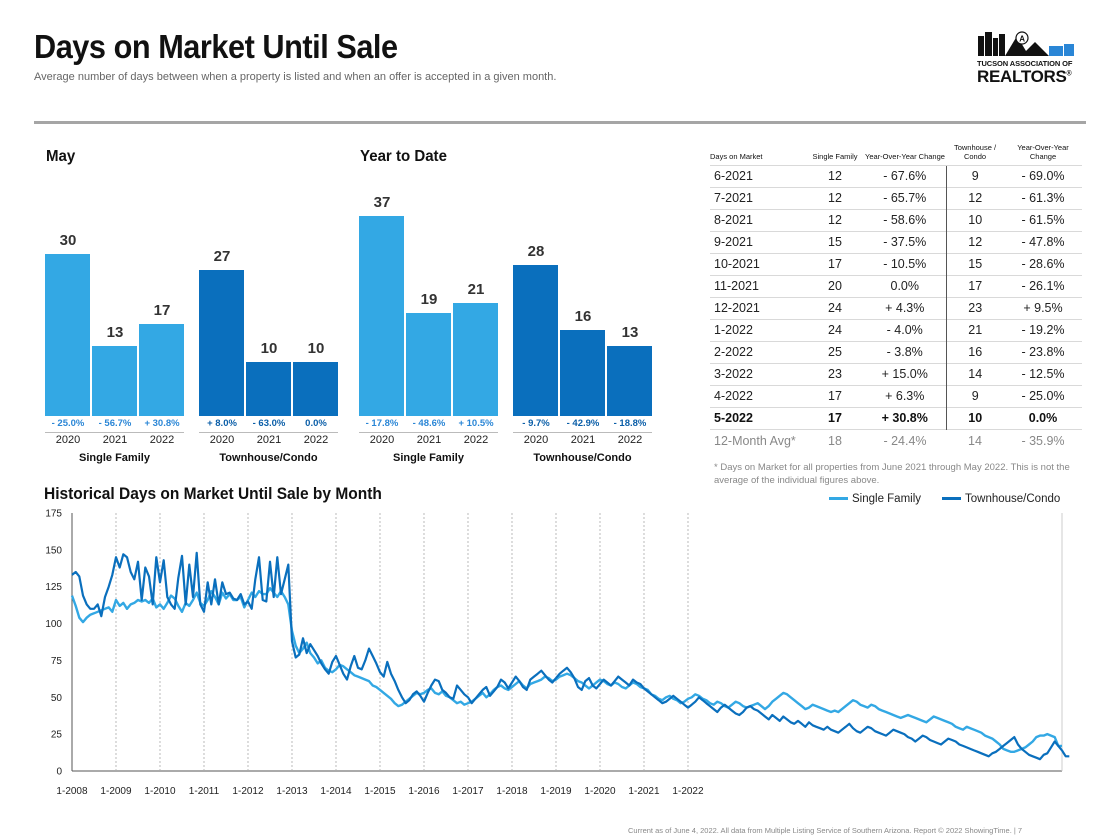 The image size is (1120, 839). Describe the element at coordinates (57, 698) in the screenshot. I see `y-tick-label-50: 50` at that location.